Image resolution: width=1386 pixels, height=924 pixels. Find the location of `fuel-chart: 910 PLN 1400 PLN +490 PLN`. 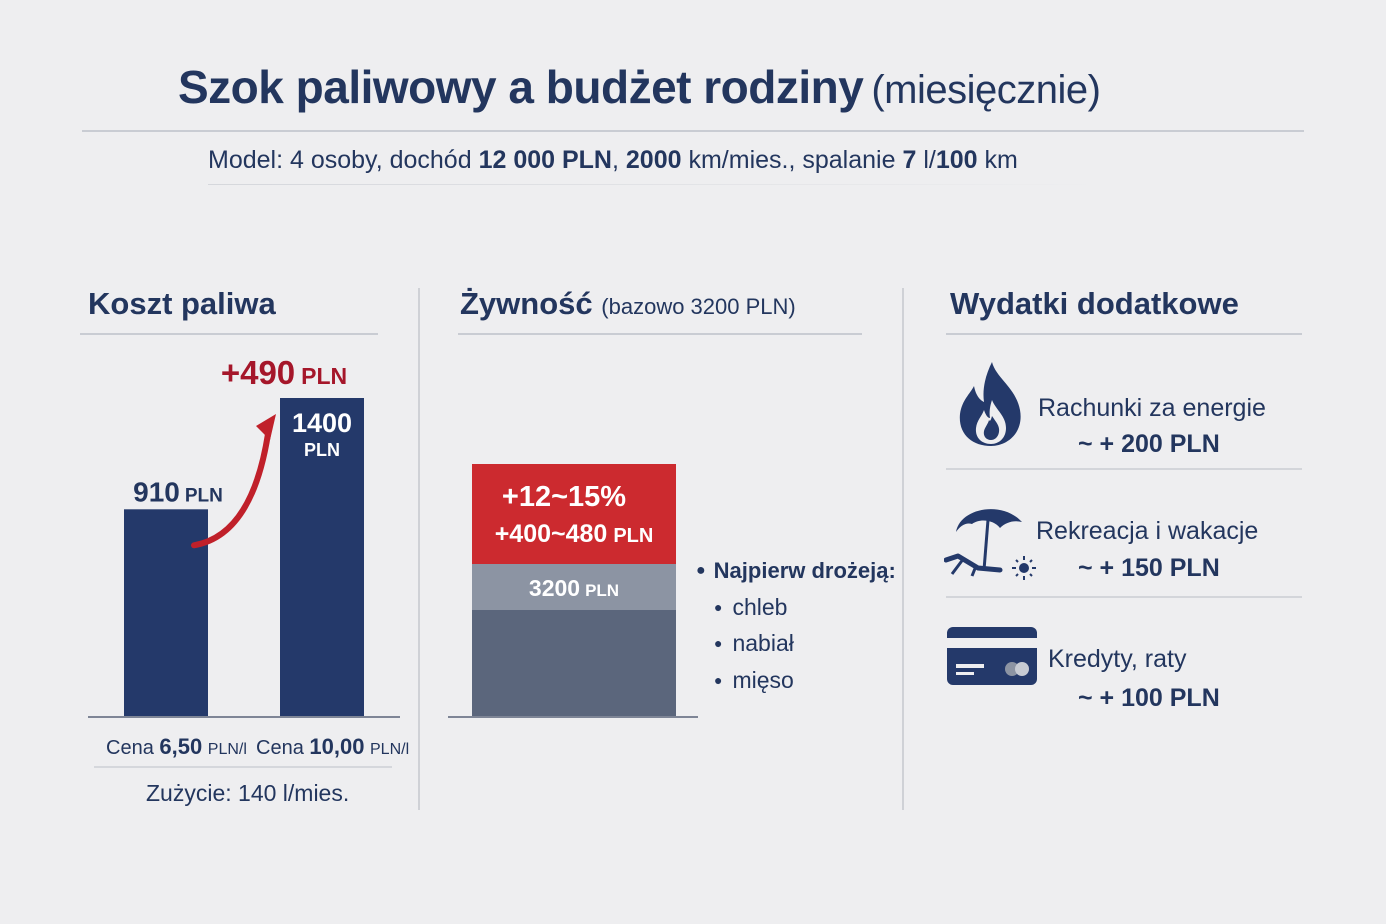

fuel-chart: 910 PLN 1400 PLN +490 PLN is located at coordinates (244, 536).